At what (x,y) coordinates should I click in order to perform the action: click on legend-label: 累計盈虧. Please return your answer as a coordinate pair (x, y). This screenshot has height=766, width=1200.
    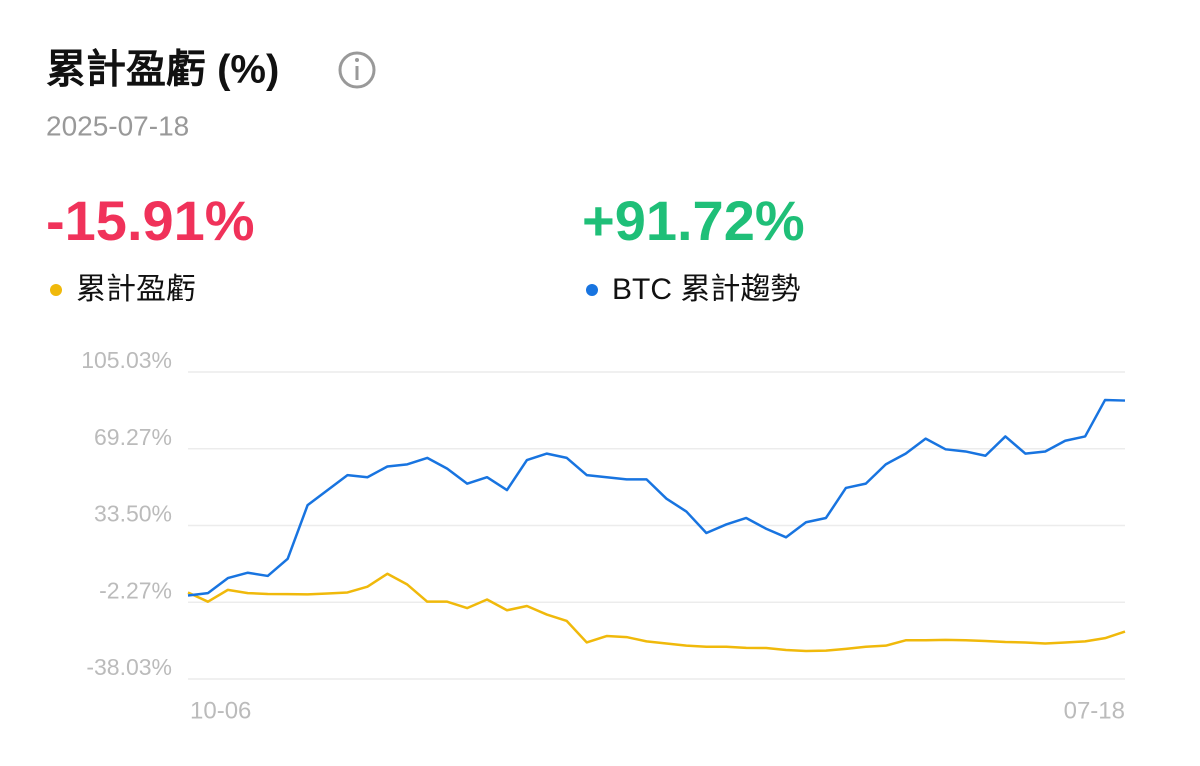
    Looking at the image, I should click on (136, 289).